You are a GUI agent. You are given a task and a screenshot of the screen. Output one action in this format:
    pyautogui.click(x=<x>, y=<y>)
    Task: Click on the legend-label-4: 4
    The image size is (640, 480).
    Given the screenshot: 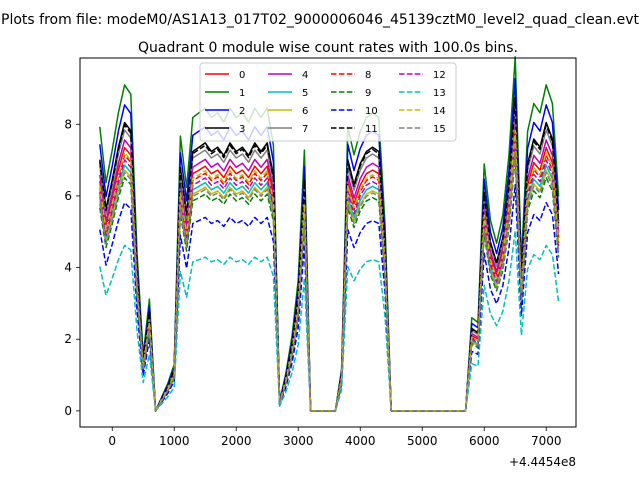 What is the action you would take?
    pyautogui.click(x=305, y=75)
    